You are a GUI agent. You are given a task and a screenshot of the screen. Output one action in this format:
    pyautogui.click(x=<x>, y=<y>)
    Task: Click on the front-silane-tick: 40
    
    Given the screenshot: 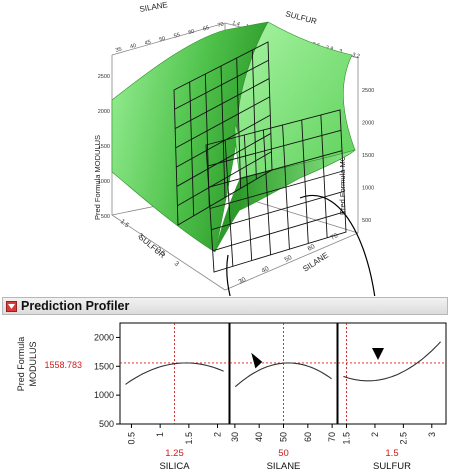 What is the action you would take?
    pyautogui.click(x=266, y=270)
    